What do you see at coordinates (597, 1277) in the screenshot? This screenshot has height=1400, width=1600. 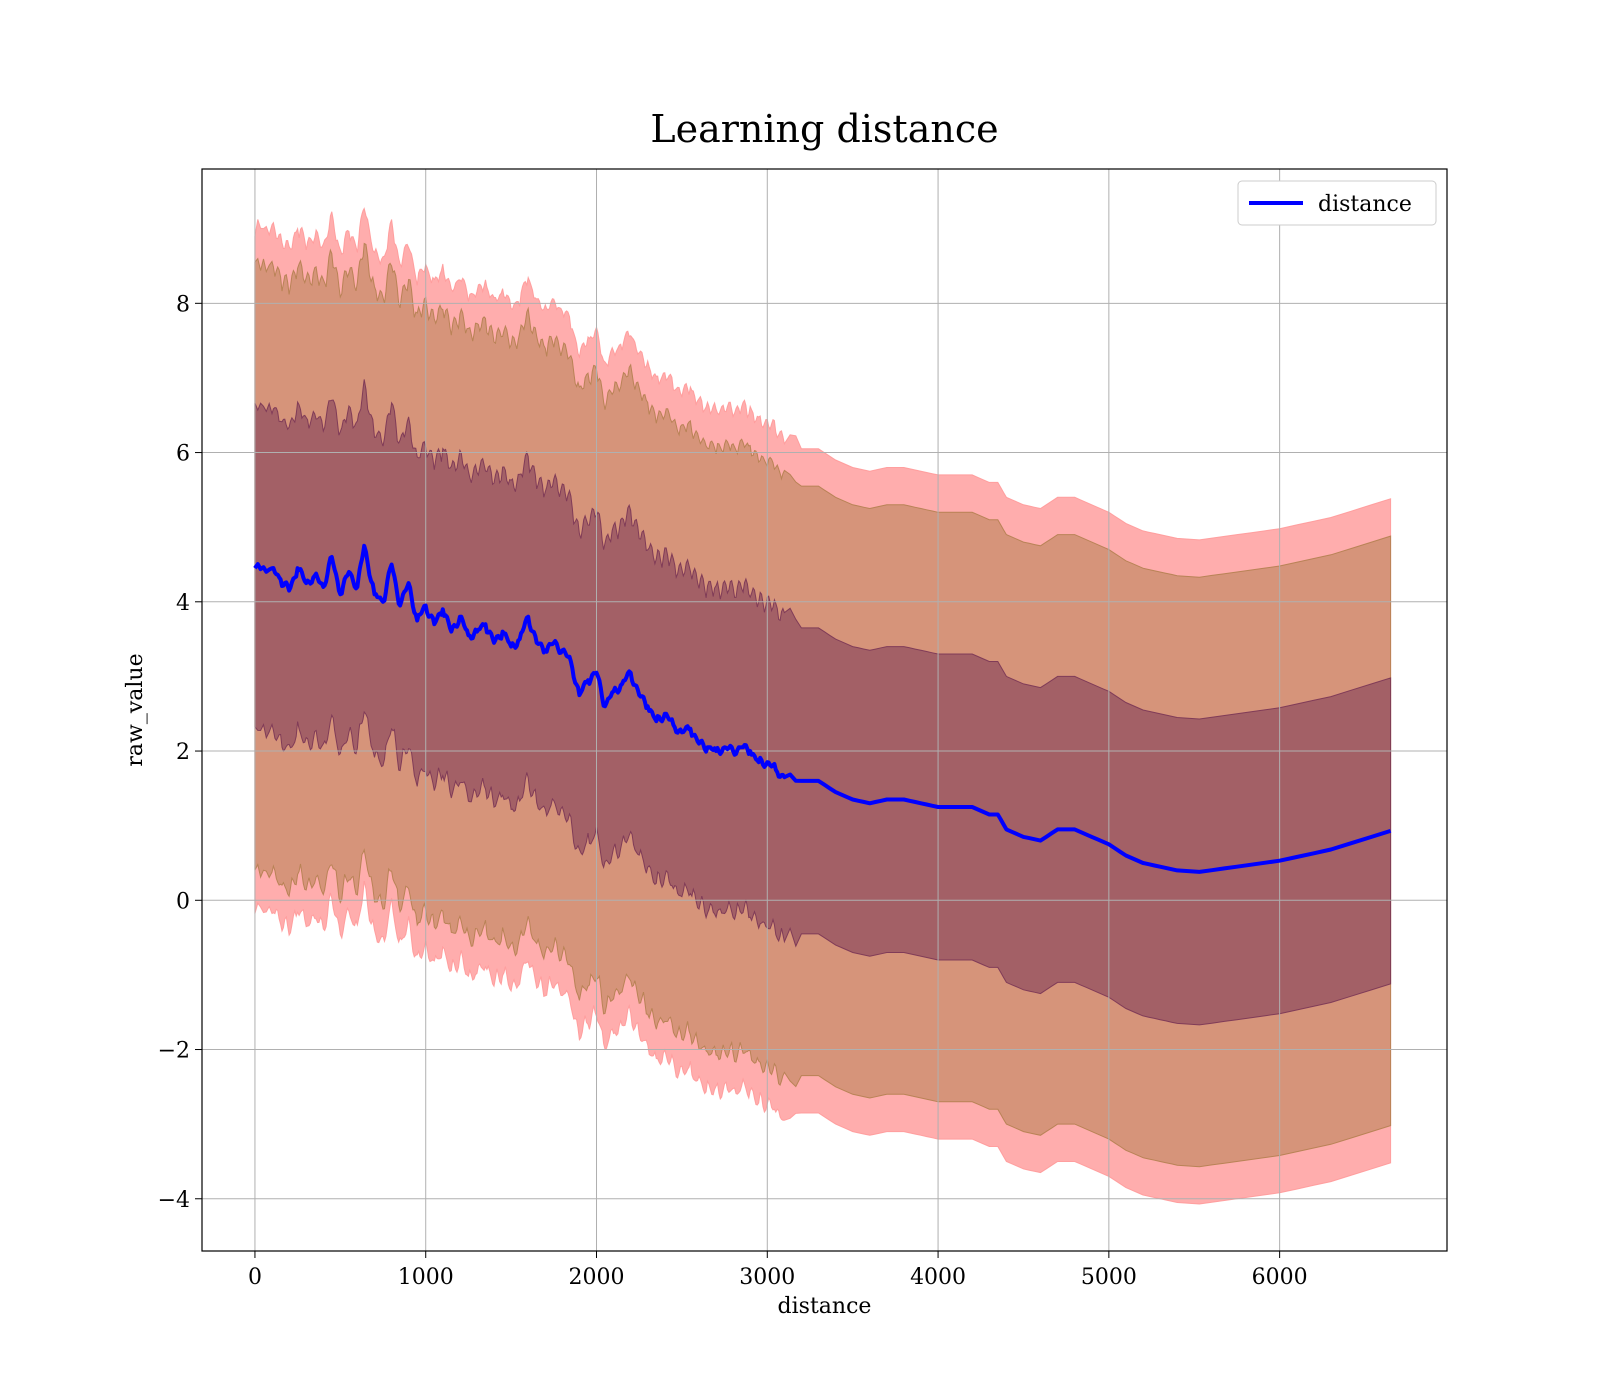 I see `x-tick-label: 2000` at bounding box center [597, 1277].